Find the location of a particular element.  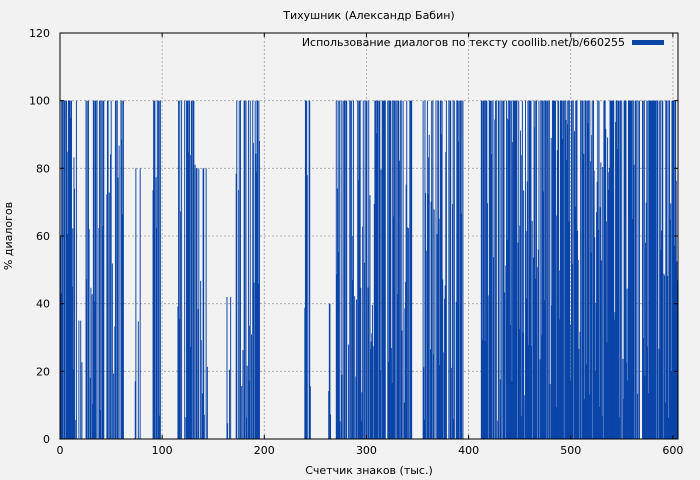

x-tick-label: 100 is located at coordinates (162, 450).